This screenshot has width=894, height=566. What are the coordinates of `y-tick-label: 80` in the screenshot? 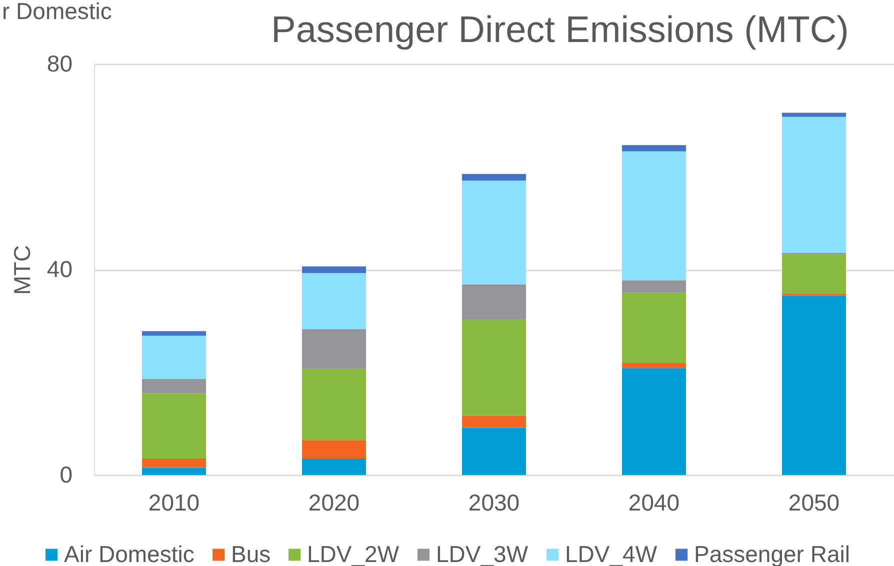 It's located at (59, 63).